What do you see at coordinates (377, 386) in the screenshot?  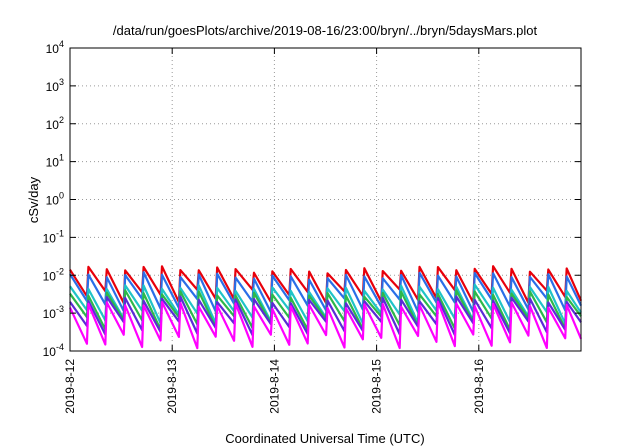 I see `x-tick-label: 2019-8-15` at bounding box center [377, 386].